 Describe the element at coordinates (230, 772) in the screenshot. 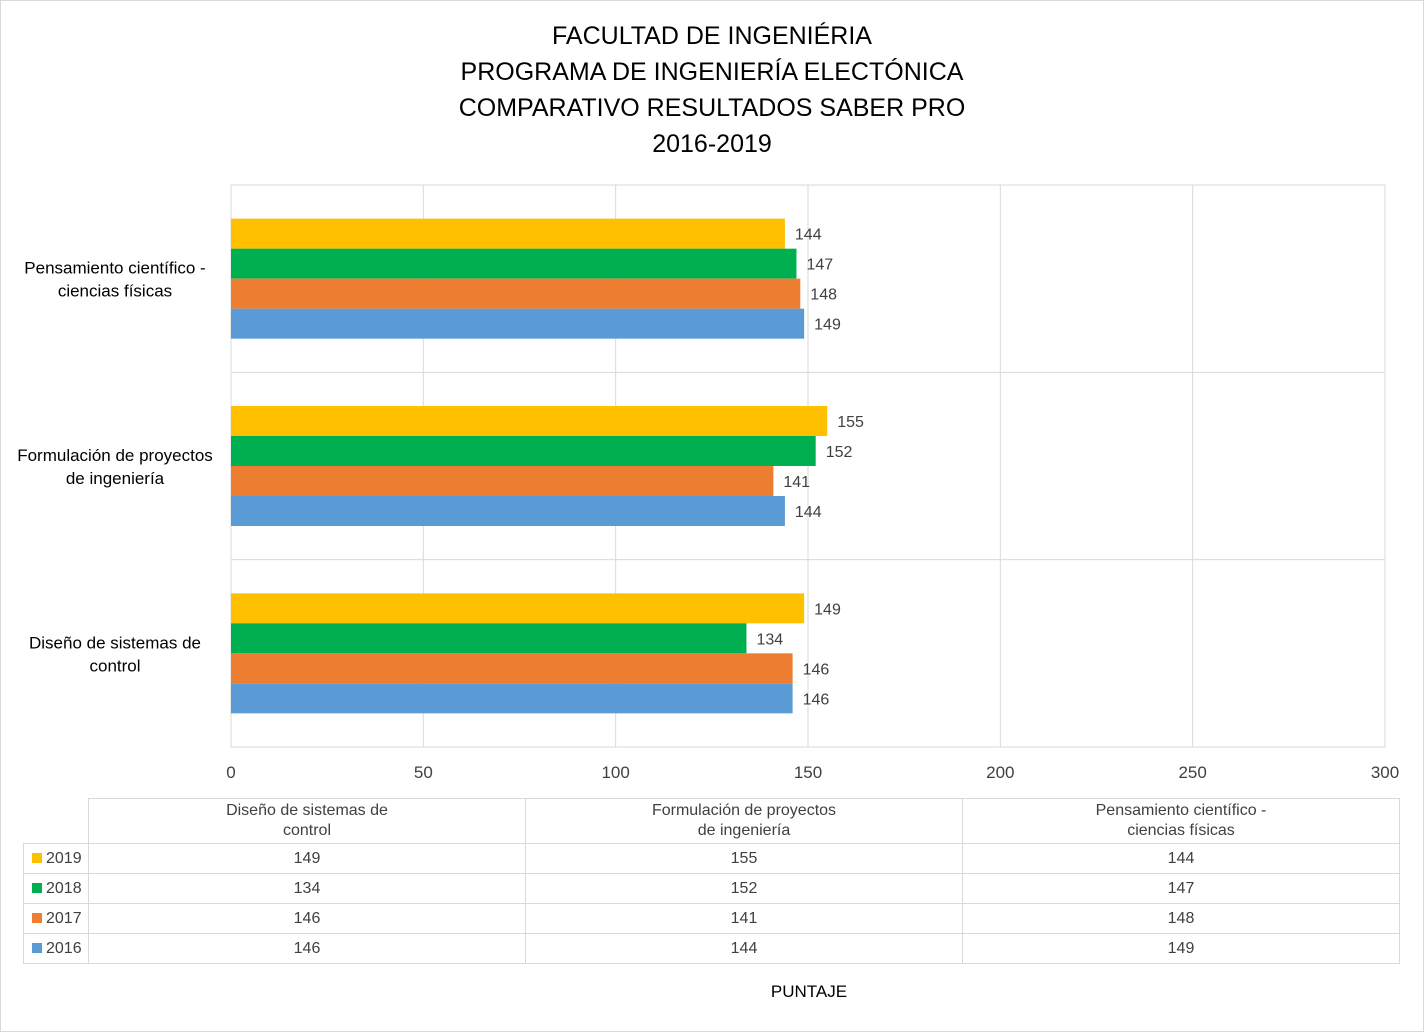

I see `x-tick-label: 0` at that location.